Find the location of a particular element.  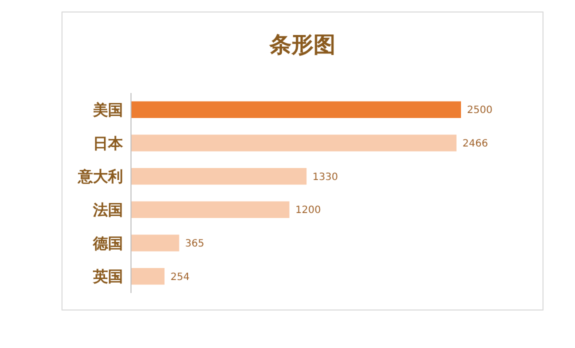

y-tick-label: 美国 is located at coordinates (107, 109).